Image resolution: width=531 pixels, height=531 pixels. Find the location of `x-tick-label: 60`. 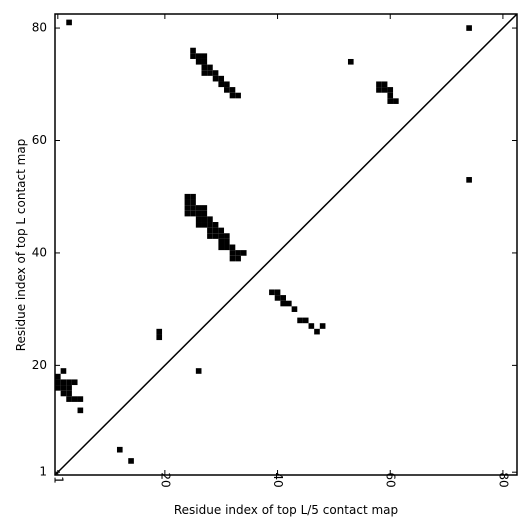

x-tick-label: 60 is located at coordinates (391, 479).